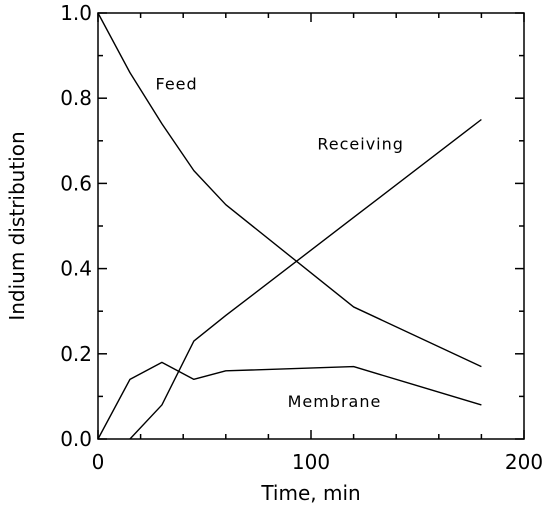  Describe the element at coordinates (524, 462) in the screenshot. I see `x-tick-label: 200` at that location.